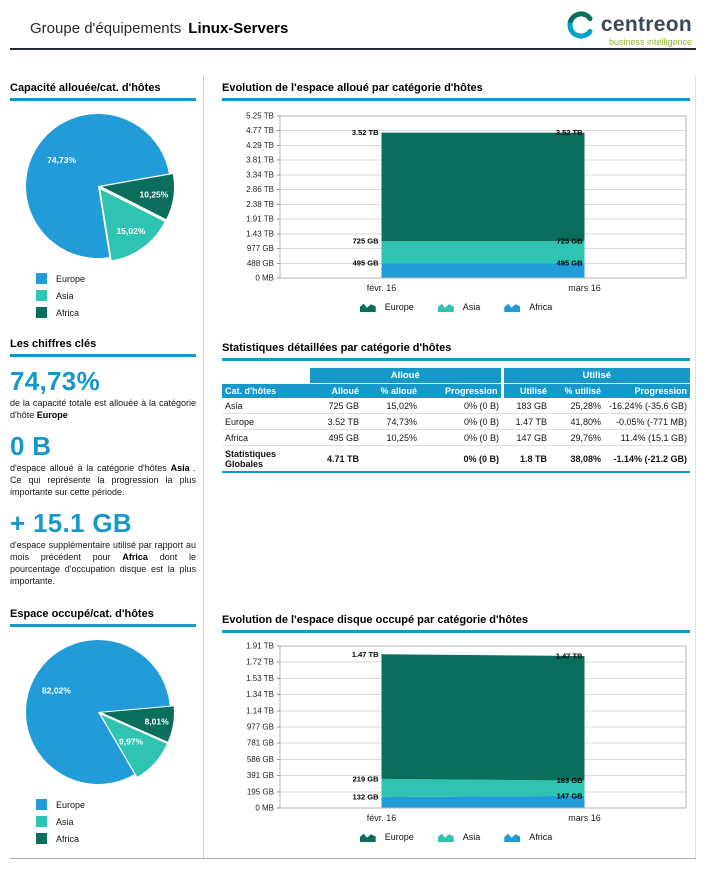 This screenshot has height=877, width=706. I want to click on table-cell: -0.05% (-771 MB), so click(647, 421).